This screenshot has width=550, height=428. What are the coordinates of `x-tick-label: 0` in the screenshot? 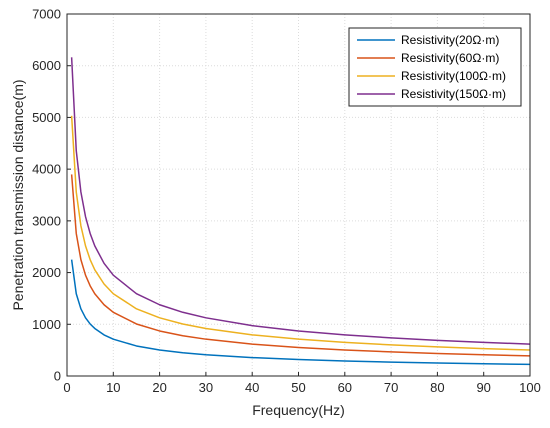 It's located at (66, 387).